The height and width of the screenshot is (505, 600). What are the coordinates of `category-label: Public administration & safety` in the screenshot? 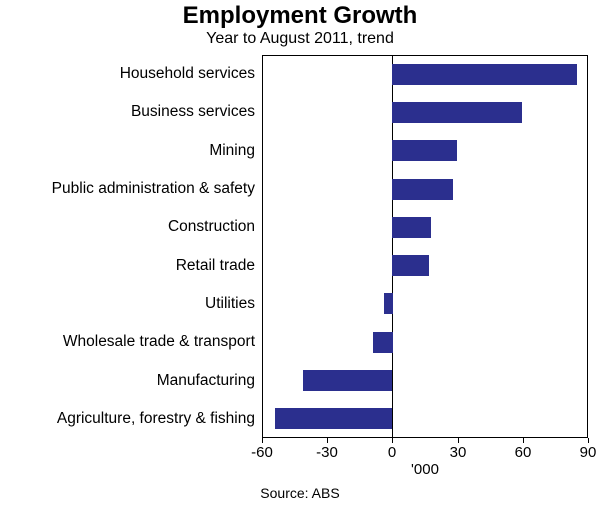 It's located at (153, 188).